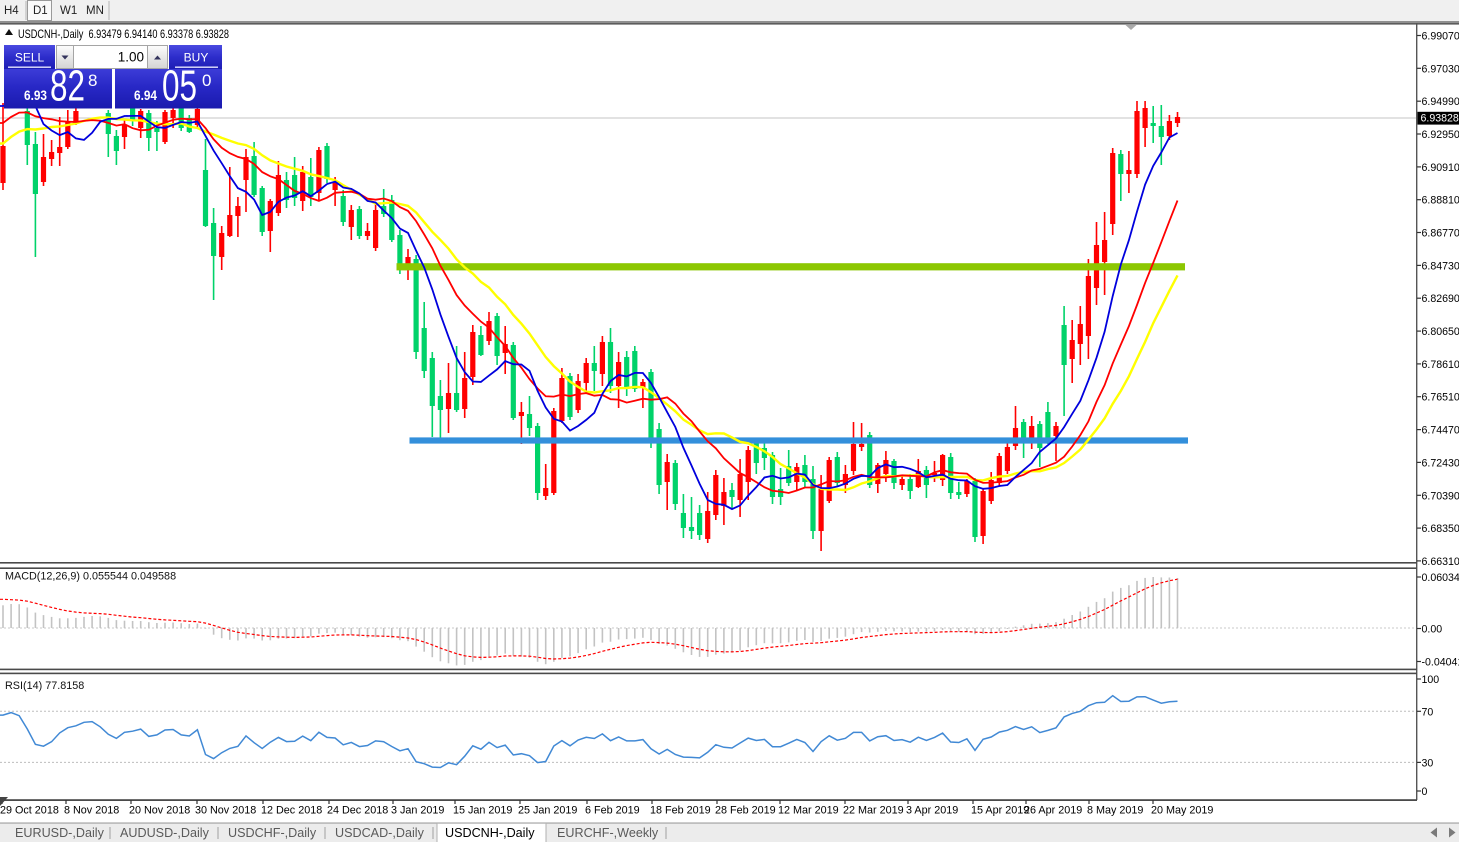 The width and height of the screenshot is (1459, 847). I want to click on svg-text: 6.84730, so click(1440, 266).